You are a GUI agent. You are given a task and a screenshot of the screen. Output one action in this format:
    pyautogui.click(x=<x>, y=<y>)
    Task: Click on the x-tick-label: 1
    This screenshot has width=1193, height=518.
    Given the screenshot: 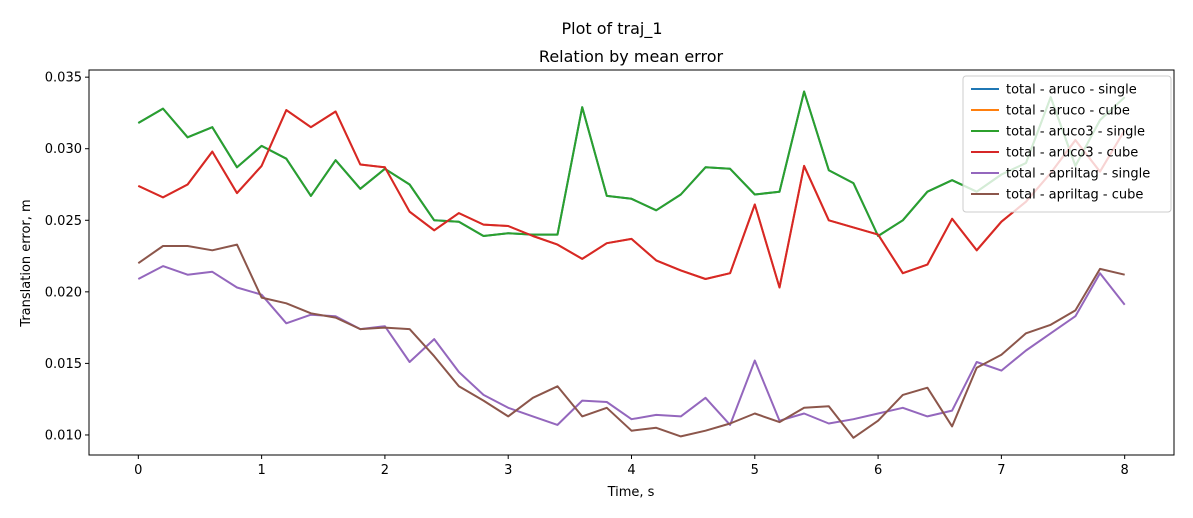 What is the action you would take?
    pyautogui.click(x=261, y=470)
    